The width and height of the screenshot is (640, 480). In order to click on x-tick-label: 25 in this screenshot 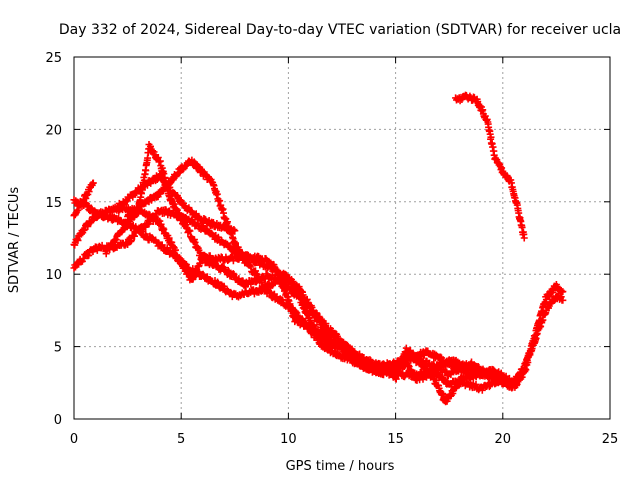, I will do `click(610, 439)`.